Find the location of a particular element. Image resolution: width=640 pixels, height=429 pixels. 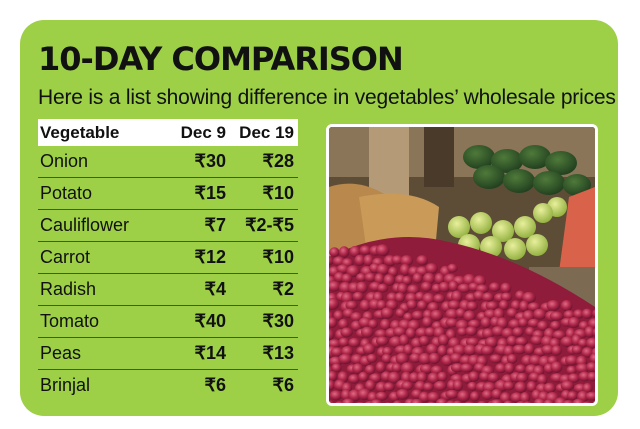

cell-dec19: ₹2-₹5 is located at coordinates (269, 225).